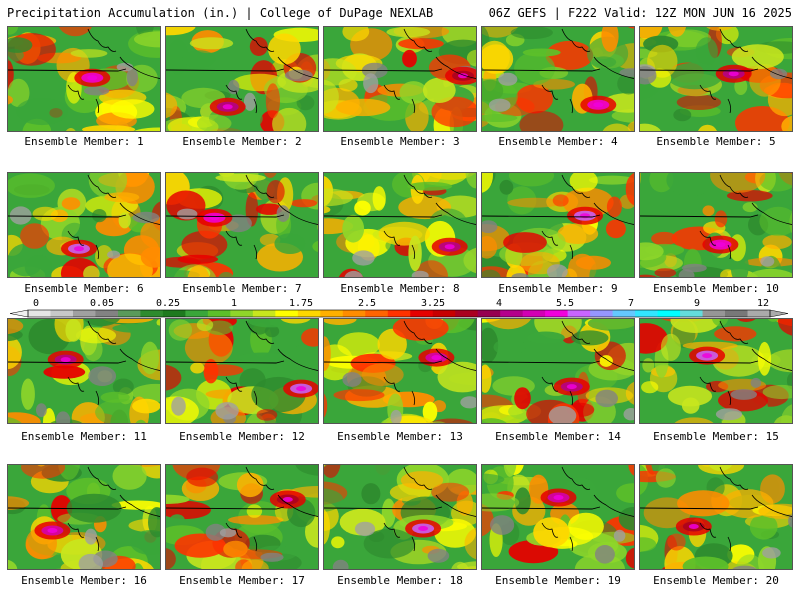  Describe the element at coordinates (168, 303) in the screenshot. I see `colorbar-tick-label: 0.25` at that location.